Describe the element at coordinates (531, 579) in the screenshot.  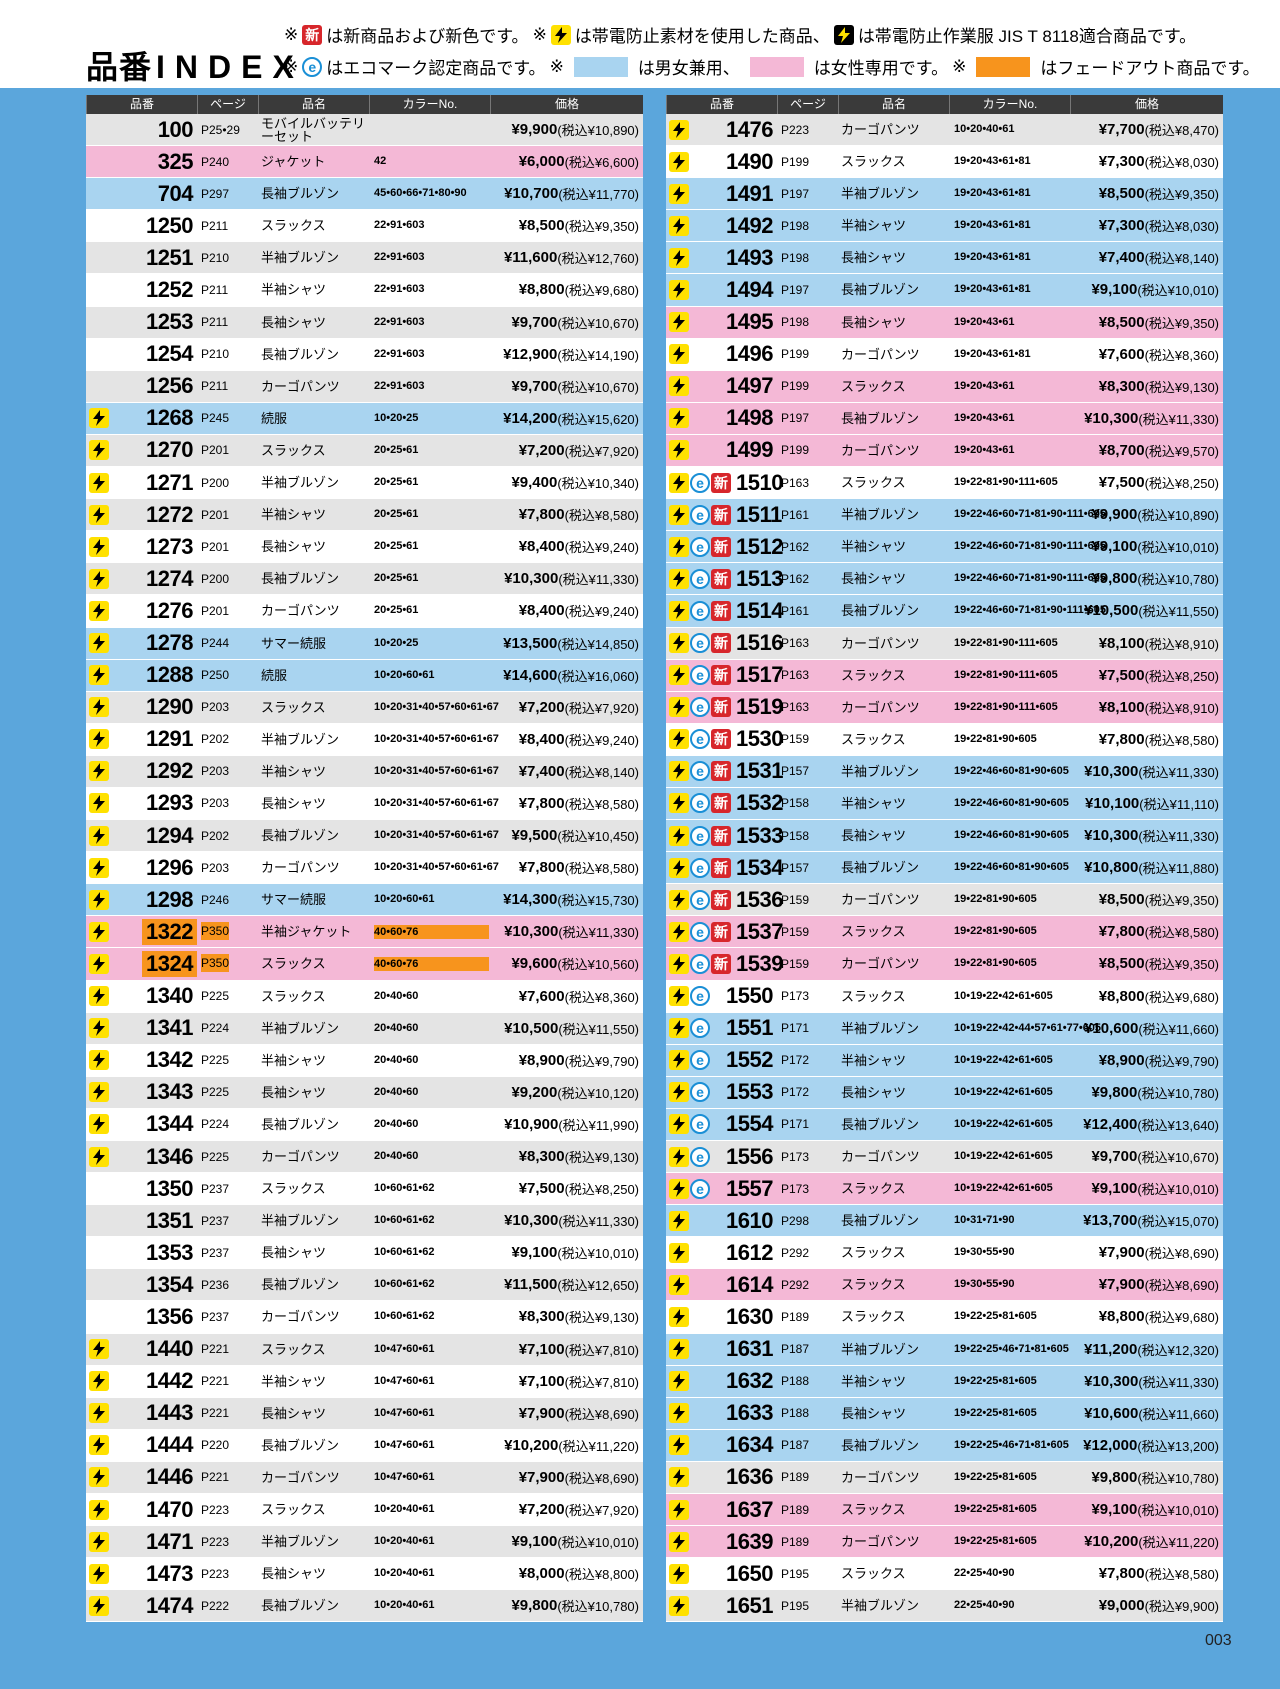
I see `price: ¥10,300` at that location.